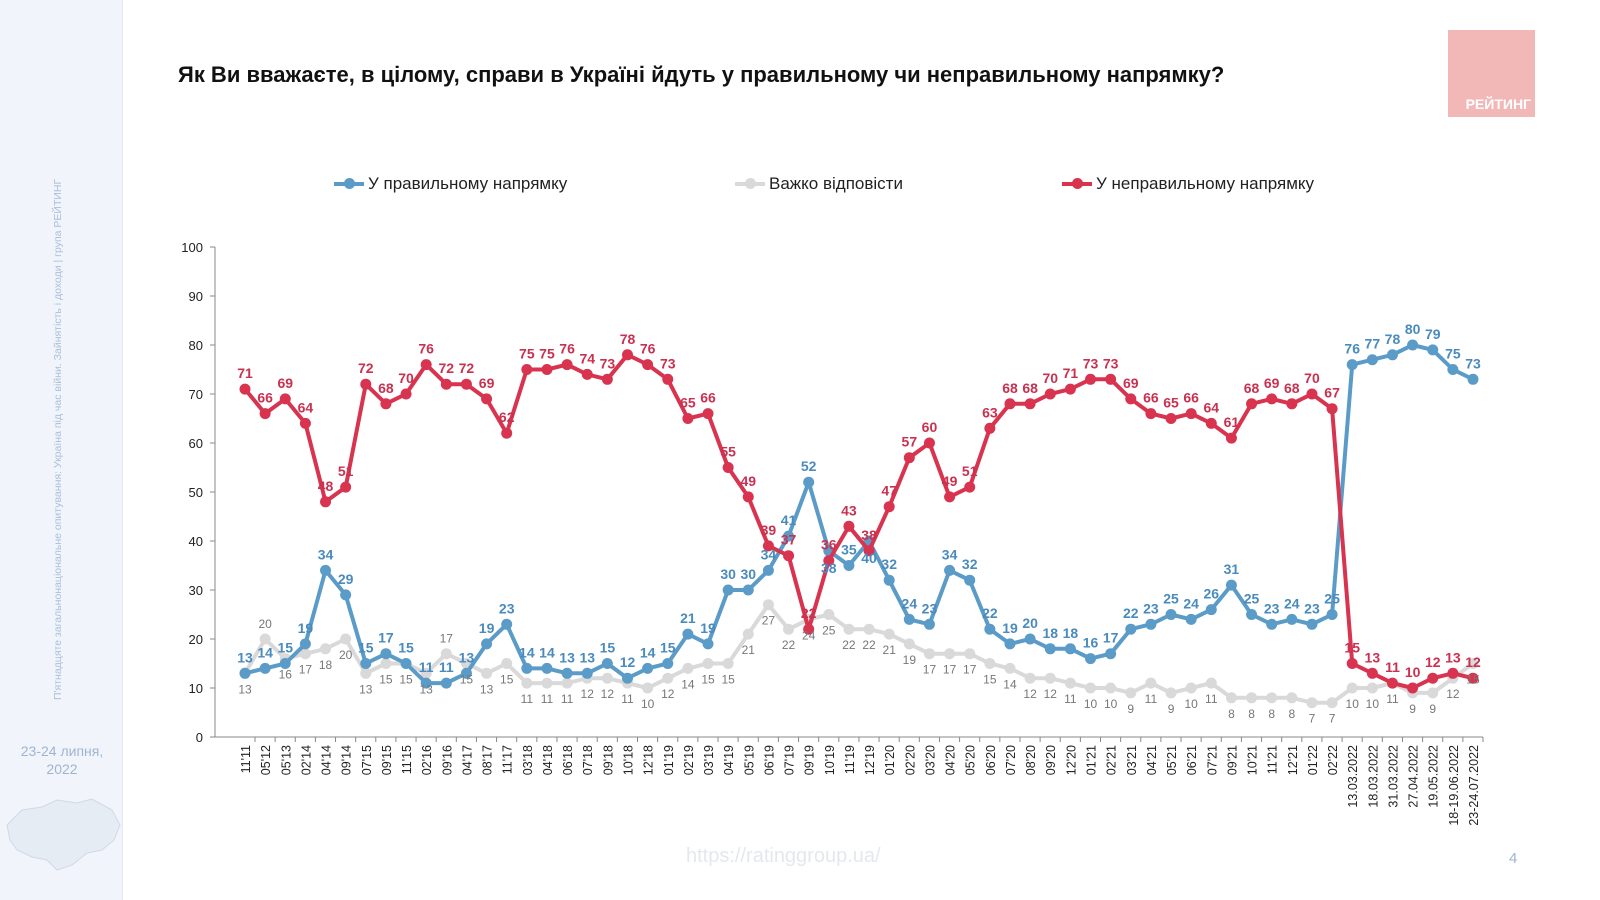 Image resolution: width=1600 pixels, height=900 pixels. What do you see at coordinates (1051, 760) in the screenshot?
I see `x-tick-label: 09'20` at bounding box center [1051, 760].